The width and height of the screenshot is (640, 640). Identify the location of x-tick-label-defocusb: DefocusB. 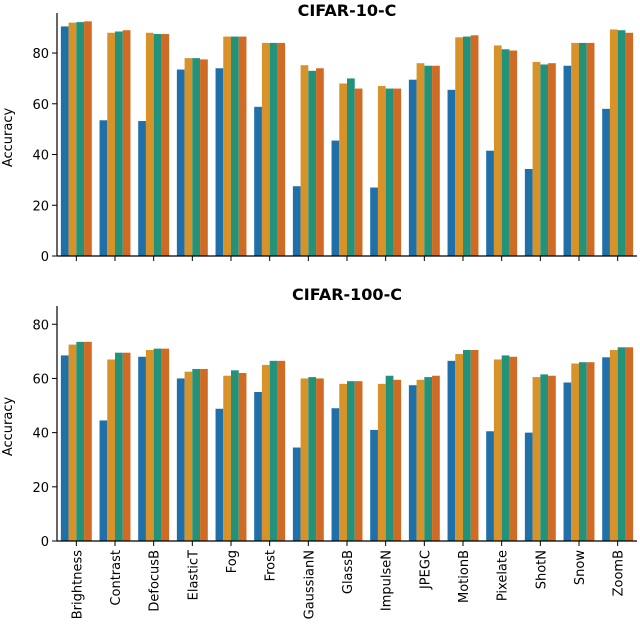
(155, 581).